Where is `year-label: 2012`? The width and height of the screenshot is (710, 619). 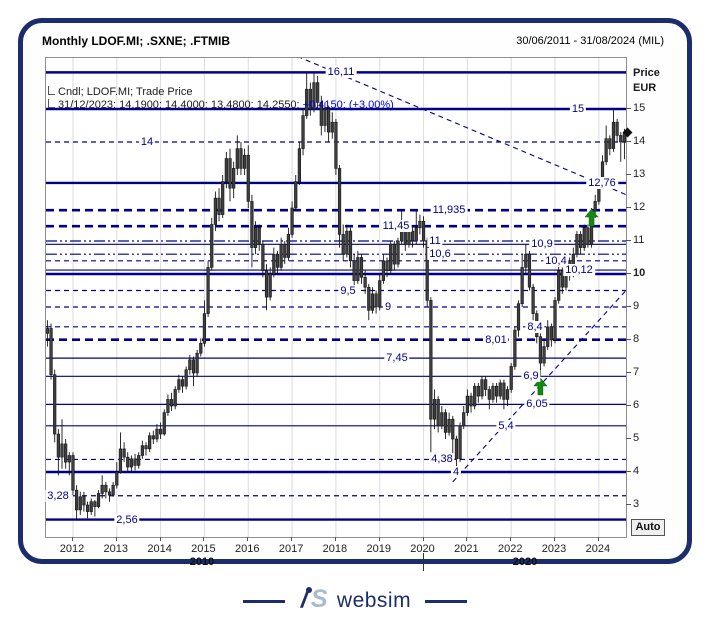 year-label: 2012 is located at coordinates (72, 549).